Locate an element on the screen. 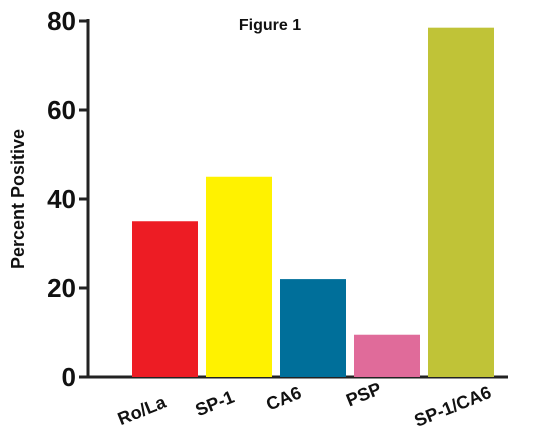  category-label: SP-1 is located at coordinates (214, 404).